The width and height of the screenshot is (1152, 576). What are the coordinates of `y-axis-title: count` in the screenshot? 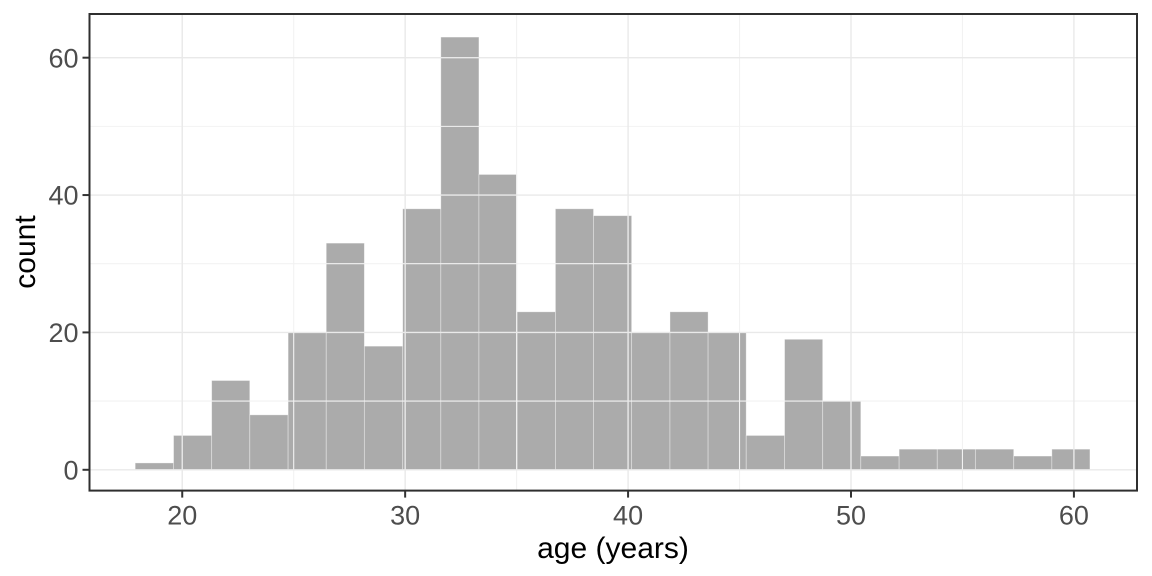 It's located at (25, 252).